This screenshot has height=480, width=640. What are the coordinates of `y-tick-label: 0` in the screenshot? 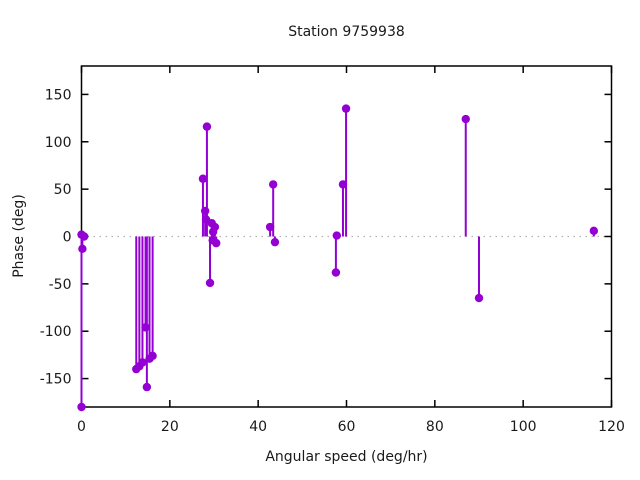 It's located at (67, 238).